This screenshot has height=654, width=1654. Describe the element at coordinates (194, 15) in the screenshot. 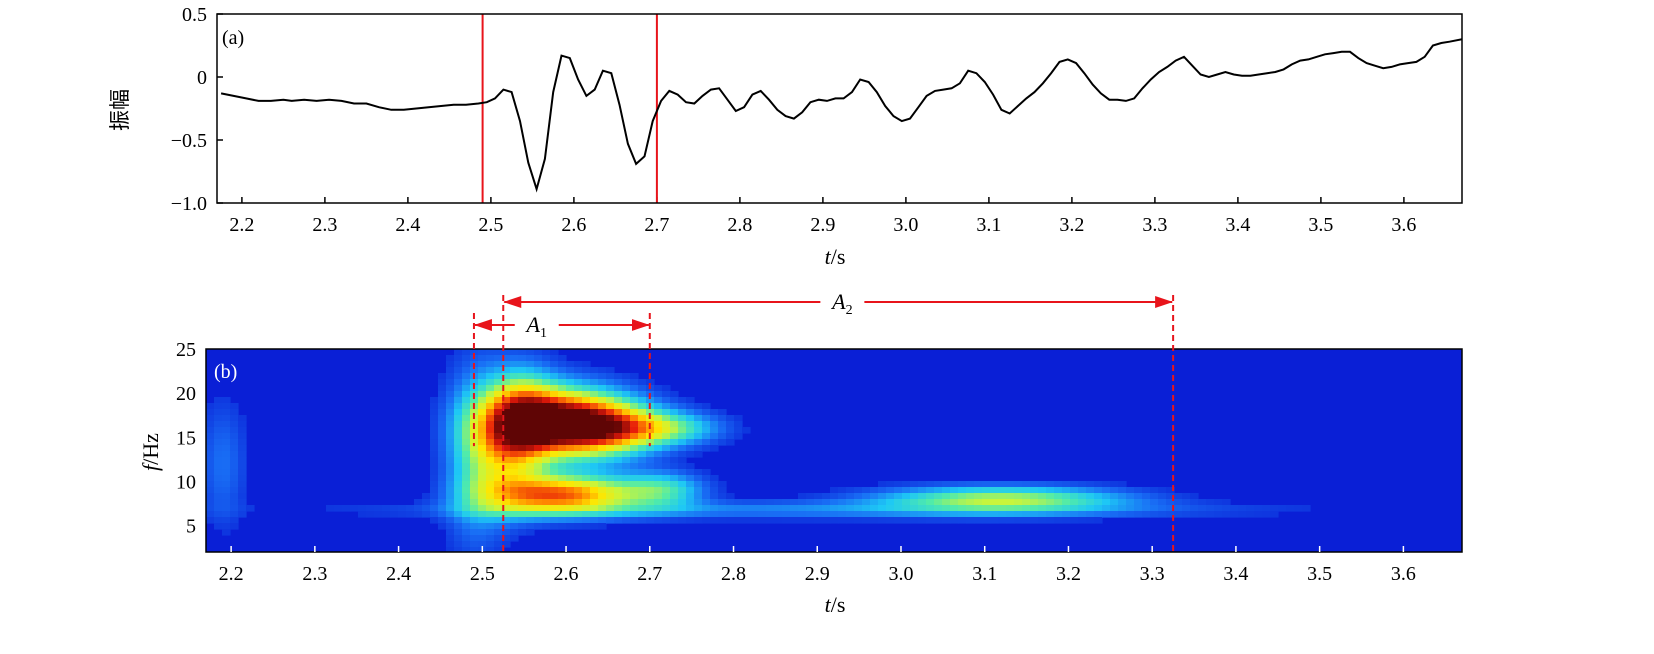

I see `waveform-y-tick-label: 0.5` at that location.